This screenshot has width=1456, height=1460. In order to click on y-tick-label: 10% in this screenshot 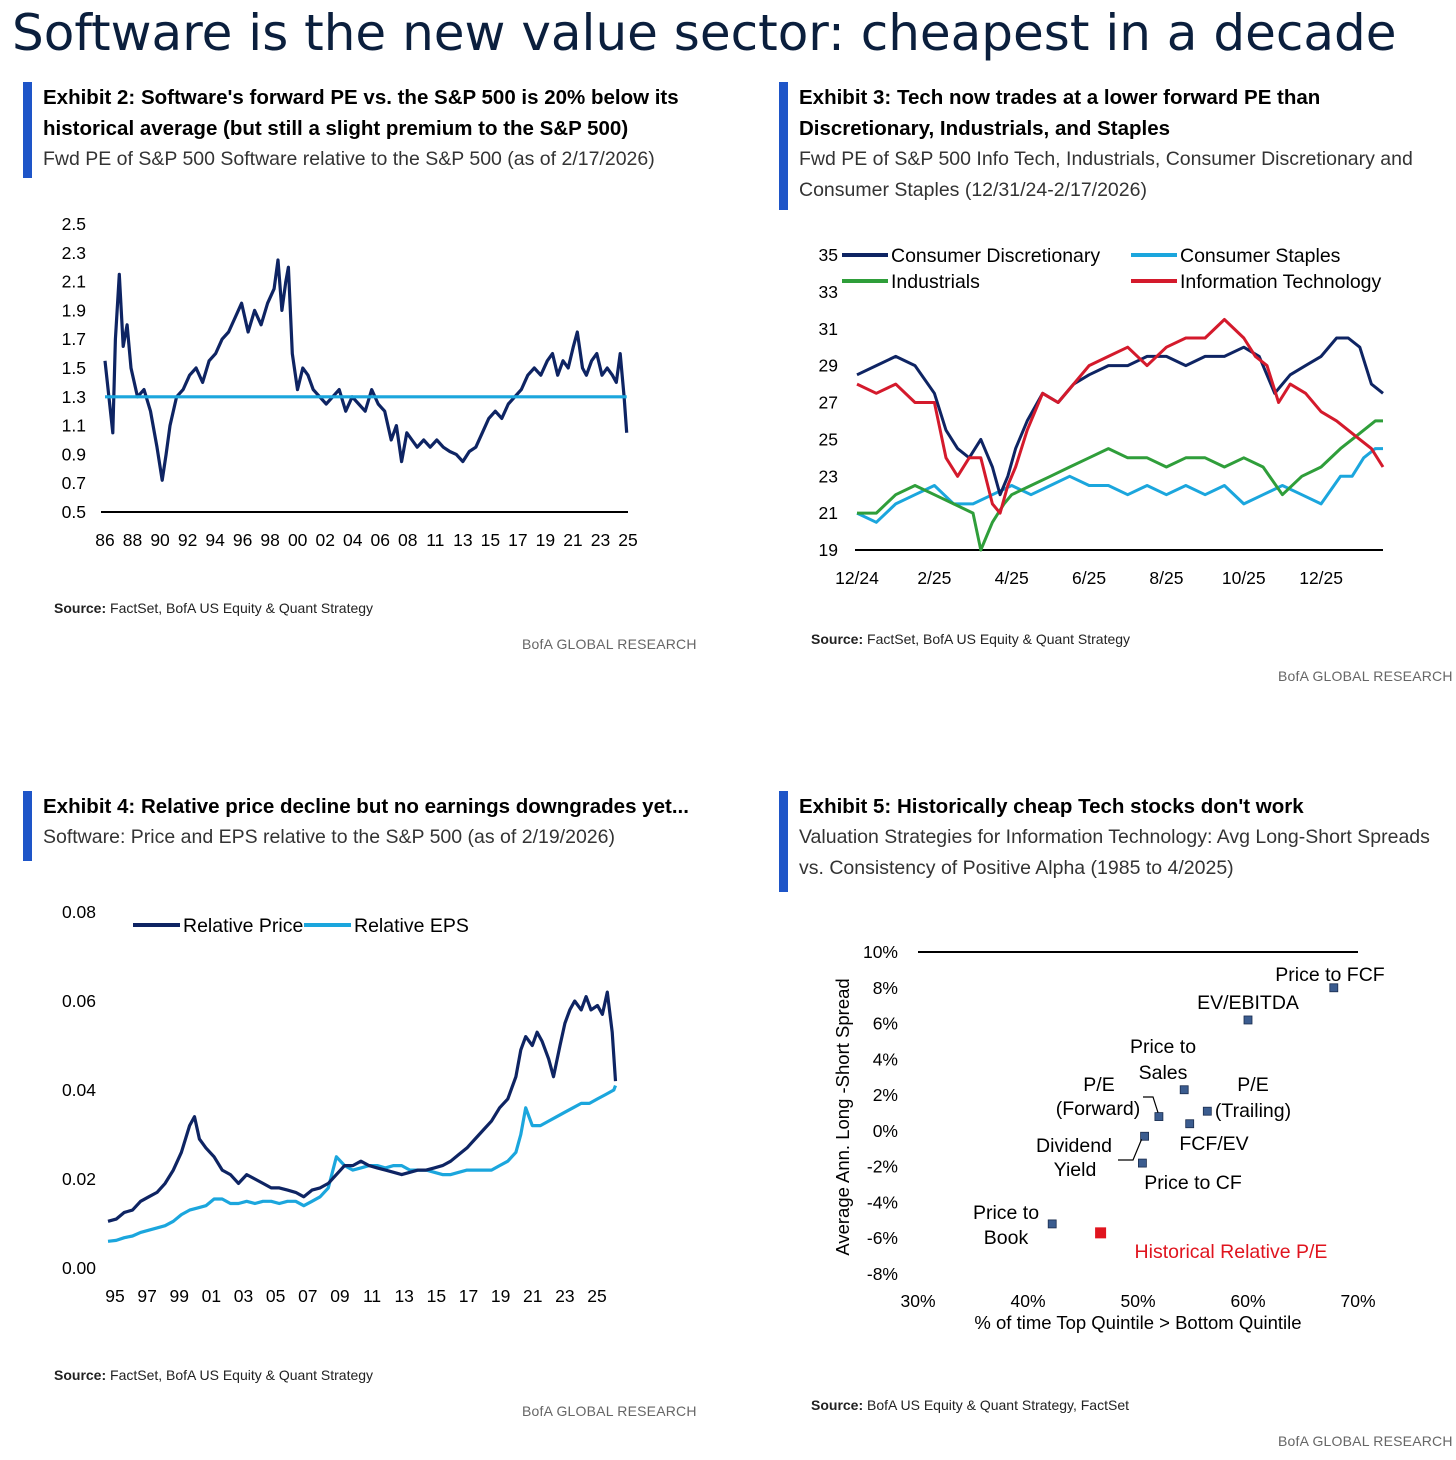, I will do `click(880, 952)`.